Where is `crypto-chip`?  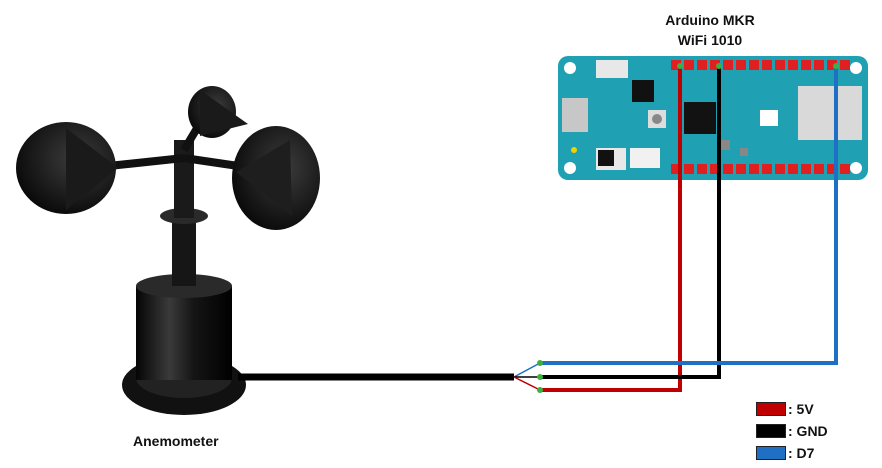
crypto-chip is located at coordinates (769, 118).